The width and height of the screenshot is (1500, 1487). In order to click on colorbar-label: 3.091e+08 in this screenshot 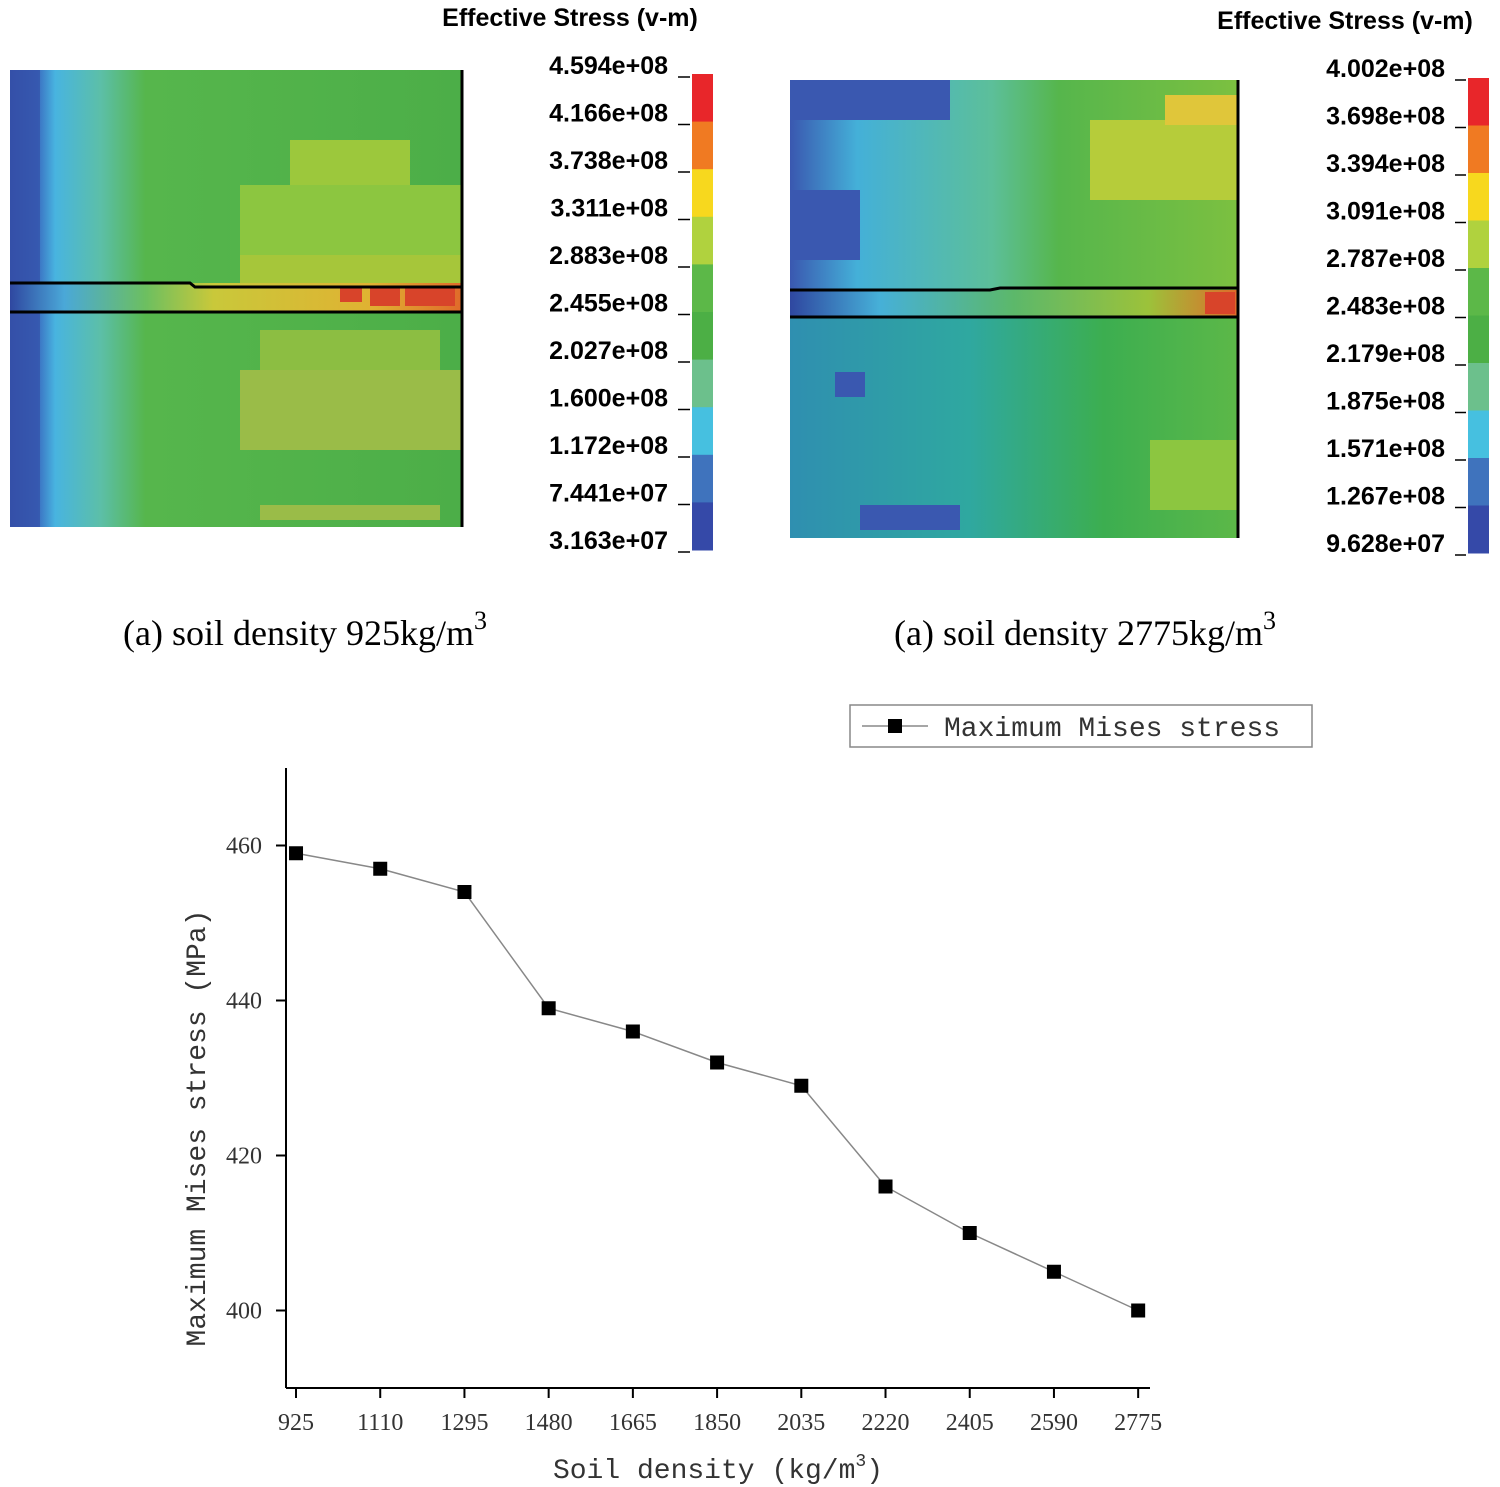, I will do `click(1385, 212)`.